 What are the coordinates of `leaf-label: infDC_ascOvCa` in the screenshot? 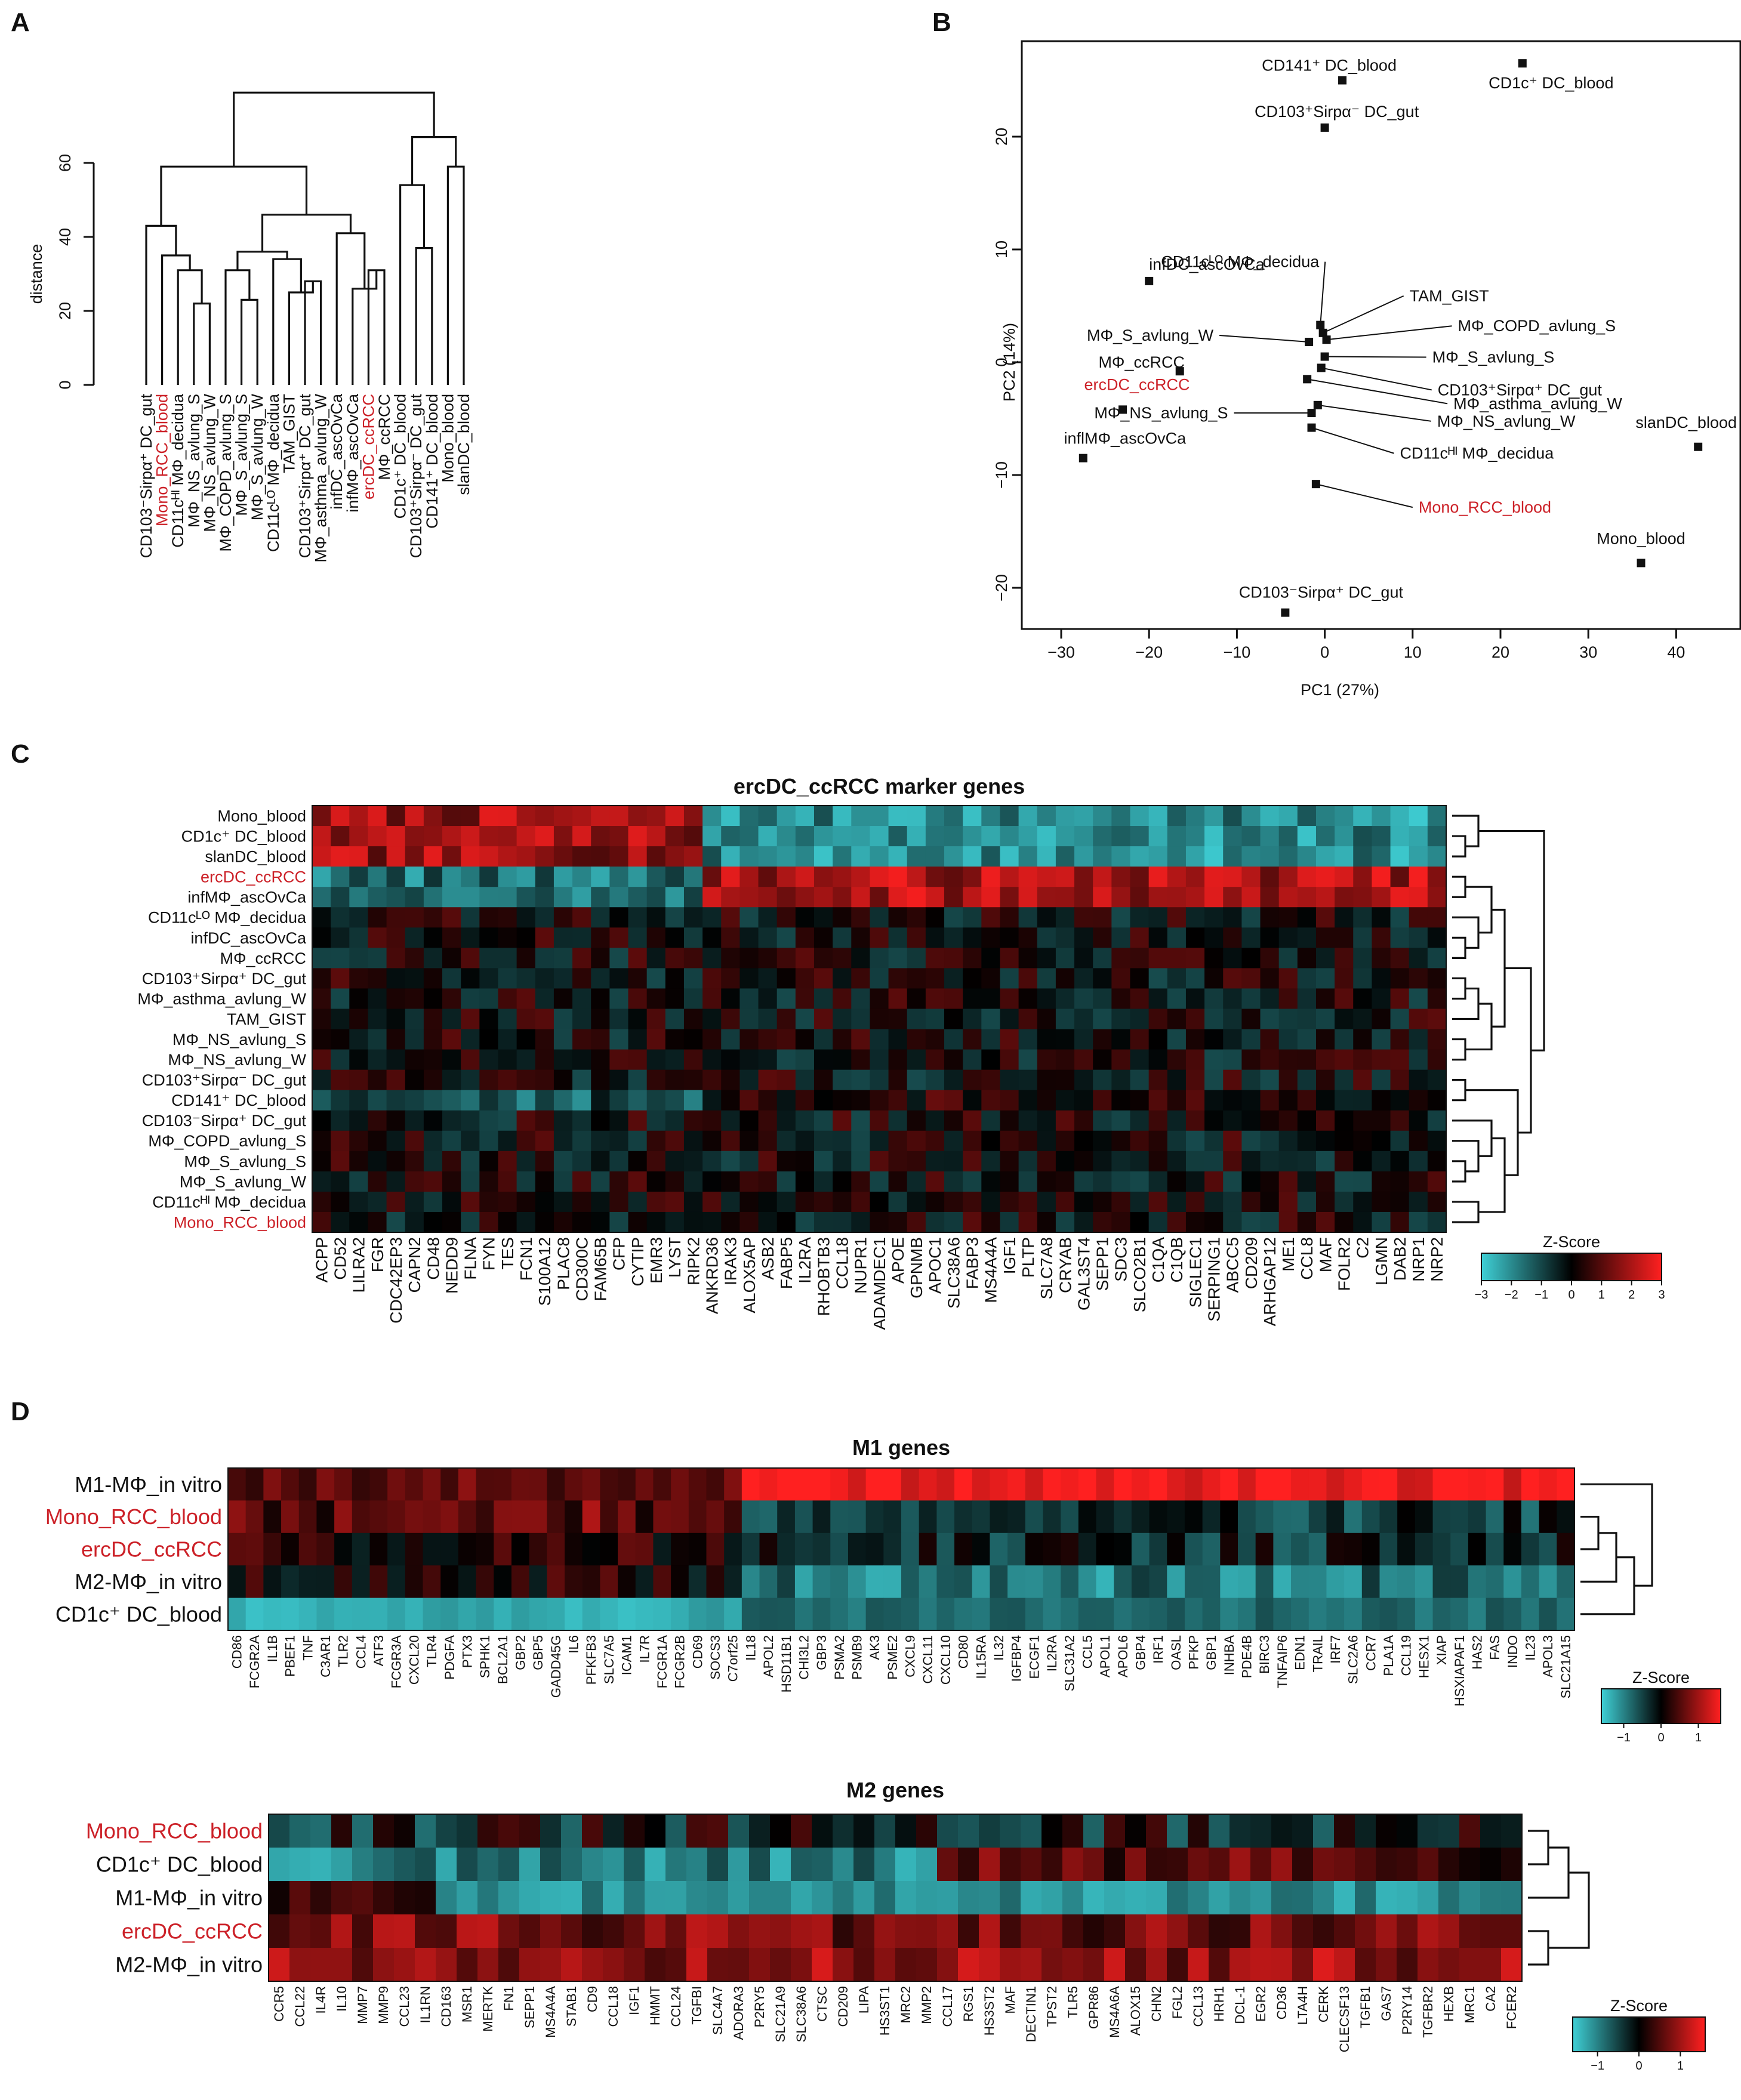 It's located at (337, 452).